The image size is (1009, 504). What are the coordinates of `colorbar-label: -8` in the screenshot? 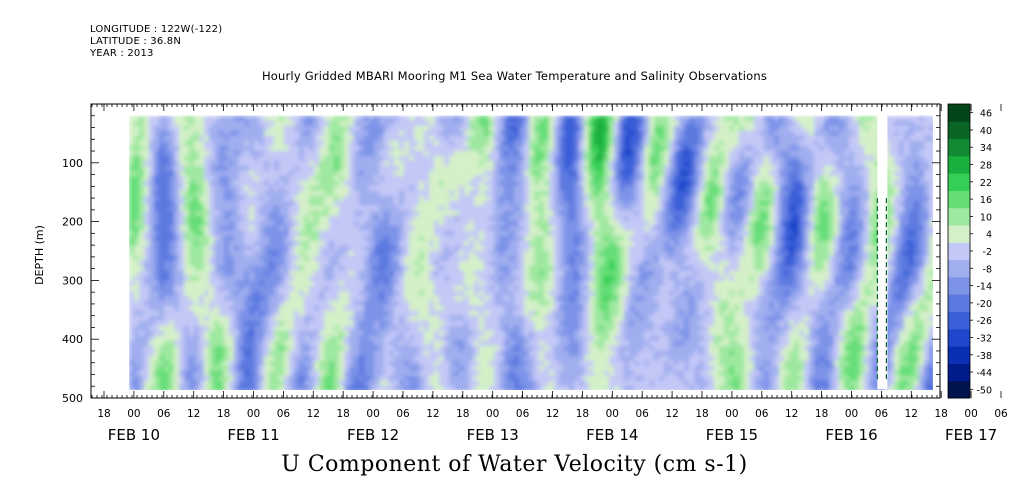 It's located at (987, 269).